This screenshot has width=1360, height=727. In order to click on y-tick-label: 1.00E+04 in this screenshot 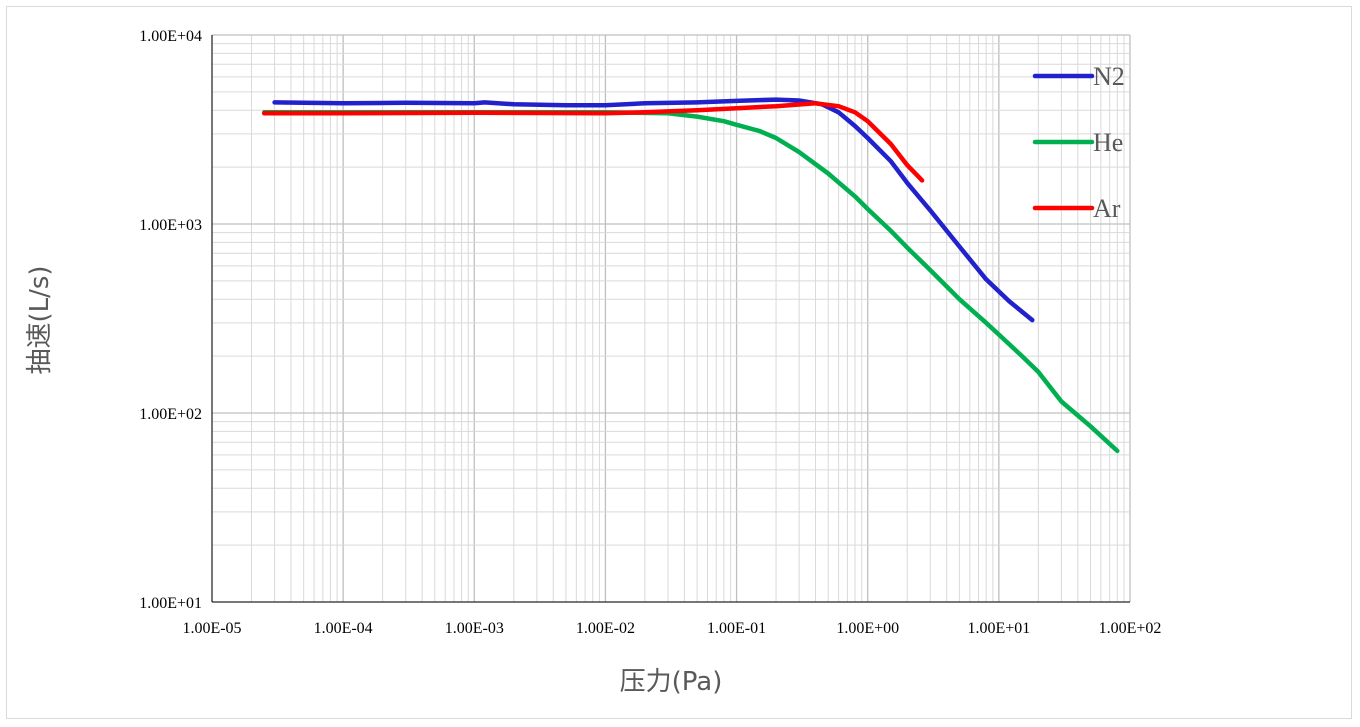, I will do `click(170, 36)`.